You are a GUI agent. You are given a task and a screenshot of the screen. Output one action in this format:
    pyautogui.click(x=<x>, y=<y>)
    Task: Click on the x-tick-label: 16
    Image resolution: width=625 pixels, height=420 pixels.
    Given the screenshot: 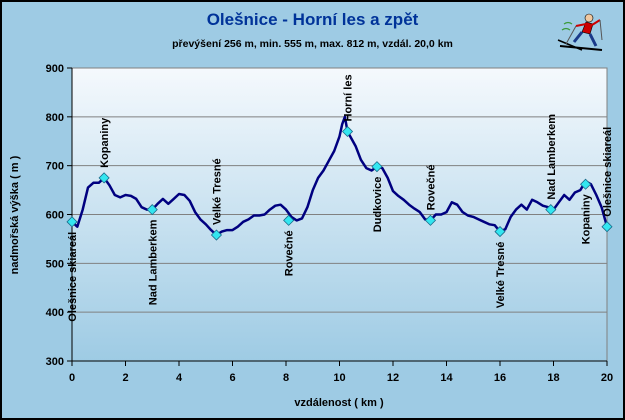 What is the action you would take?
    pyautogui.click(x=500, y=378)
    